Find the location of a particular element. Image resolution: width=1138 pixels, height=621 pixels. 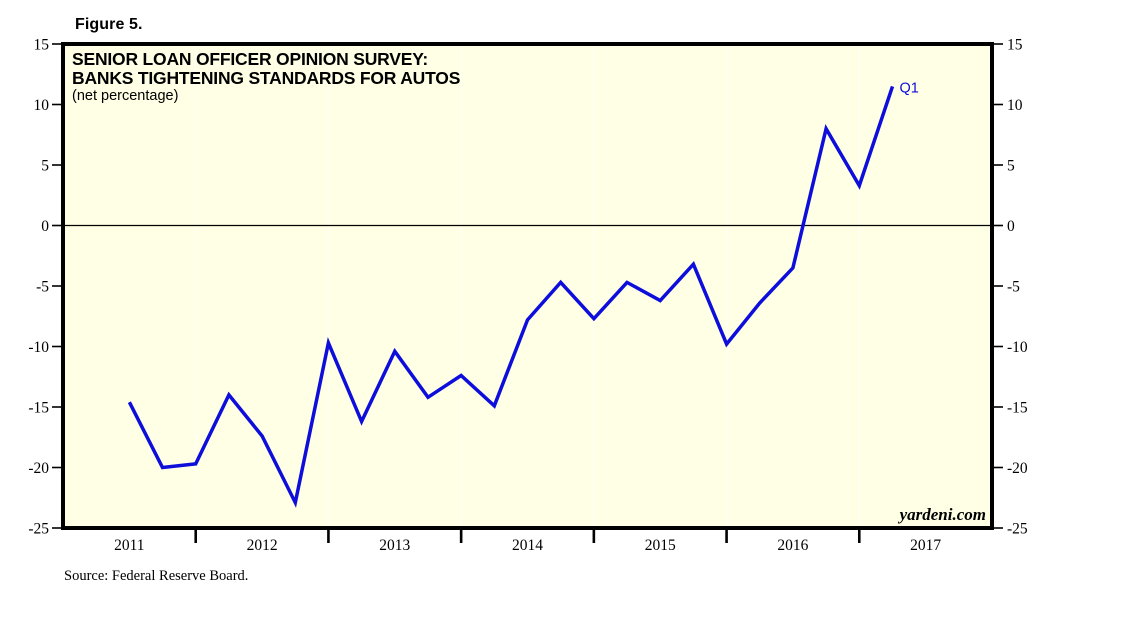

y-tick-label-right: 15 is located at coordinates (1015, 45).